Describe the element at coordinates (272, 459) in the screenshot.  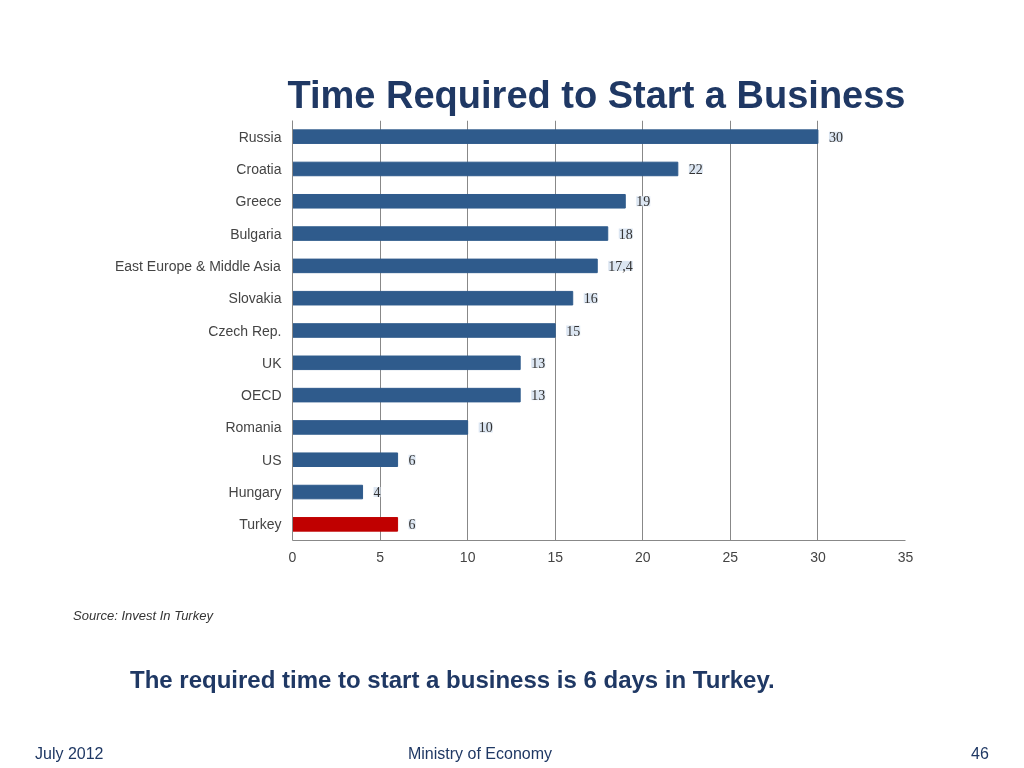
I see `y-tick-label: US` at that location.